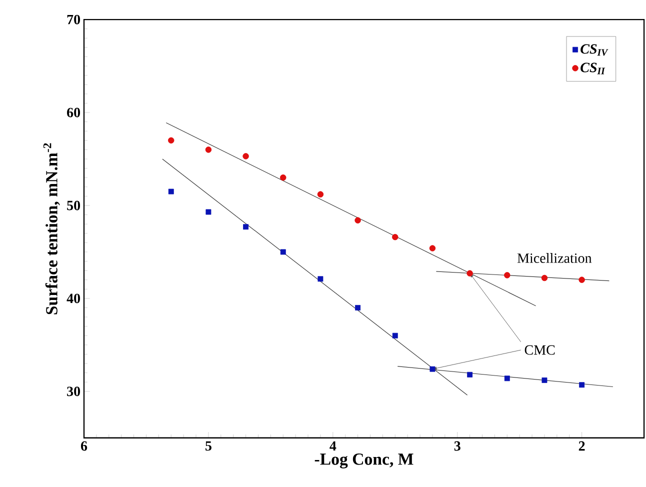 Image resolution: width=646 pixels, height=487 pixels. What do you see at coordinates (51, 228) in the screenshot?
I see `y-axis-title: Surface tention, mN.m$^{-2}$` at bounding box center [51, 228].